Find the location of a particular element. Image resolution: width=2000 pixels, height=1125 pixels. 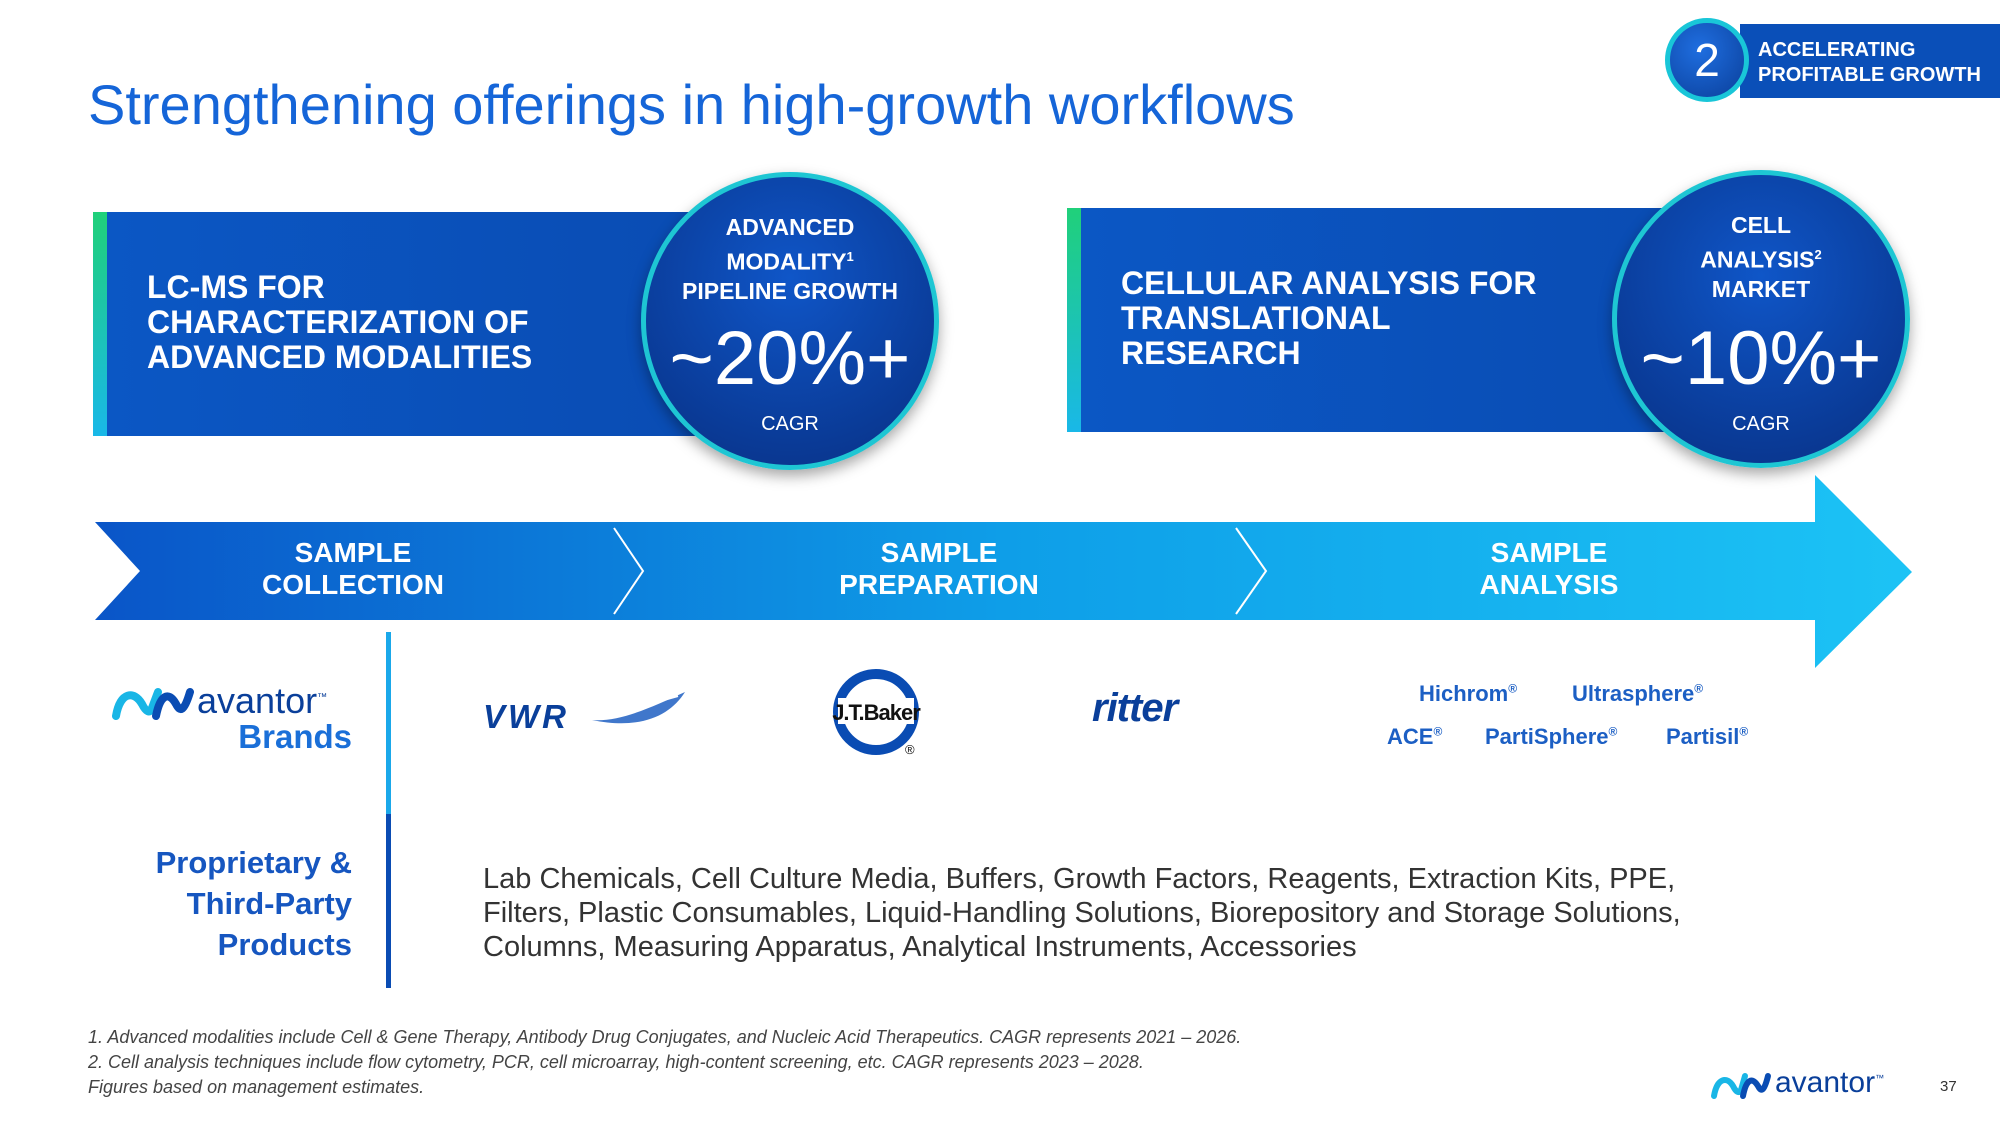

avantor-logo-icon is located at coordinates (153, 704).